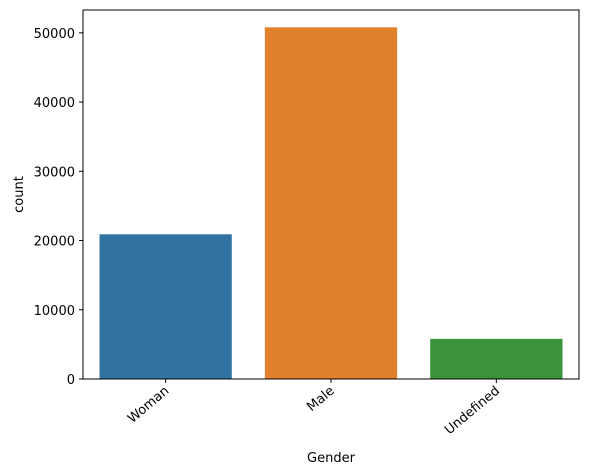 The width and height of the screenshot is (589, 475). Describe the element at coordinates (54, 172) in the screenshot. I see `y-tick-label: 30000` at that location.